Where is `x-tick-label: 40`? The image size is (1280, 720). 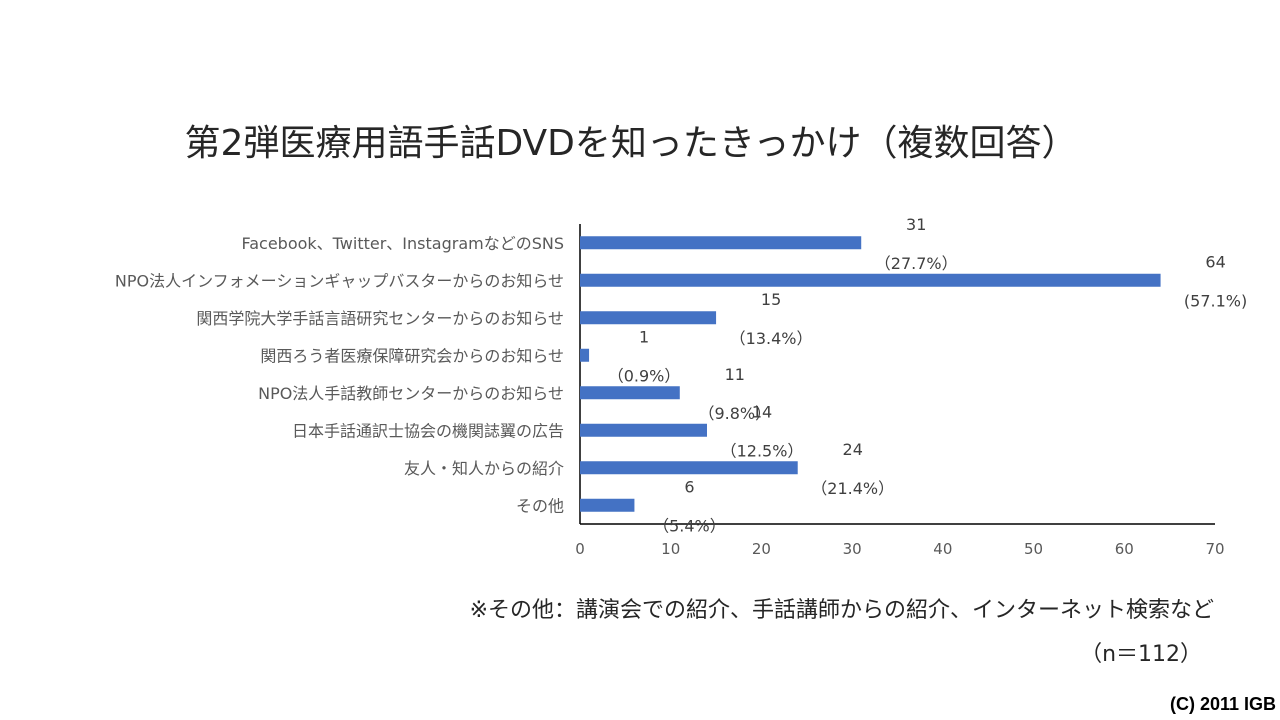 x-tick-label: 40 is located at coordinates (942, 549).